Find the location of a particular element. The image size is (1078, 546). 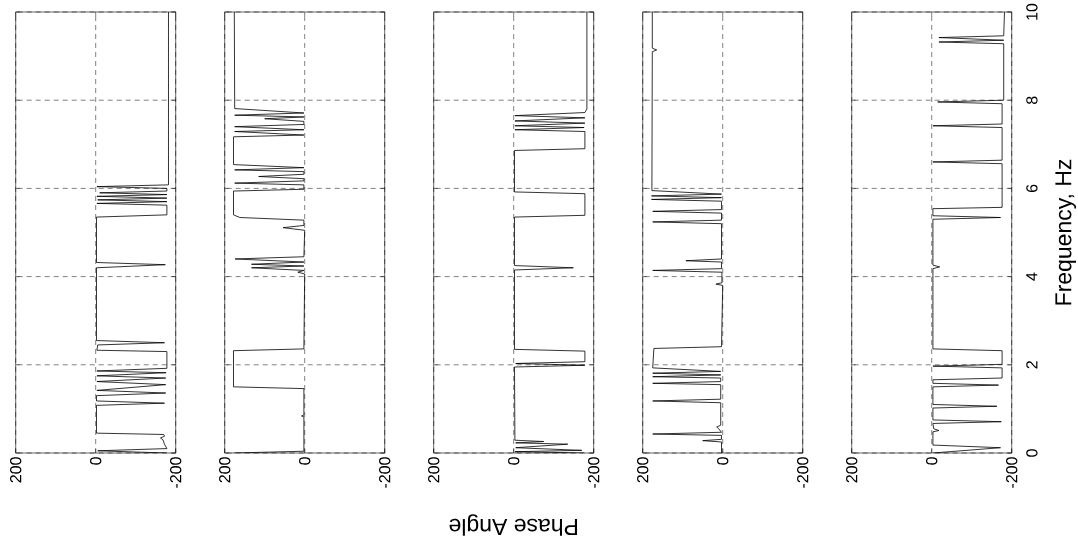

y-tick-label: 6 is located at coordinates (1032, 188).